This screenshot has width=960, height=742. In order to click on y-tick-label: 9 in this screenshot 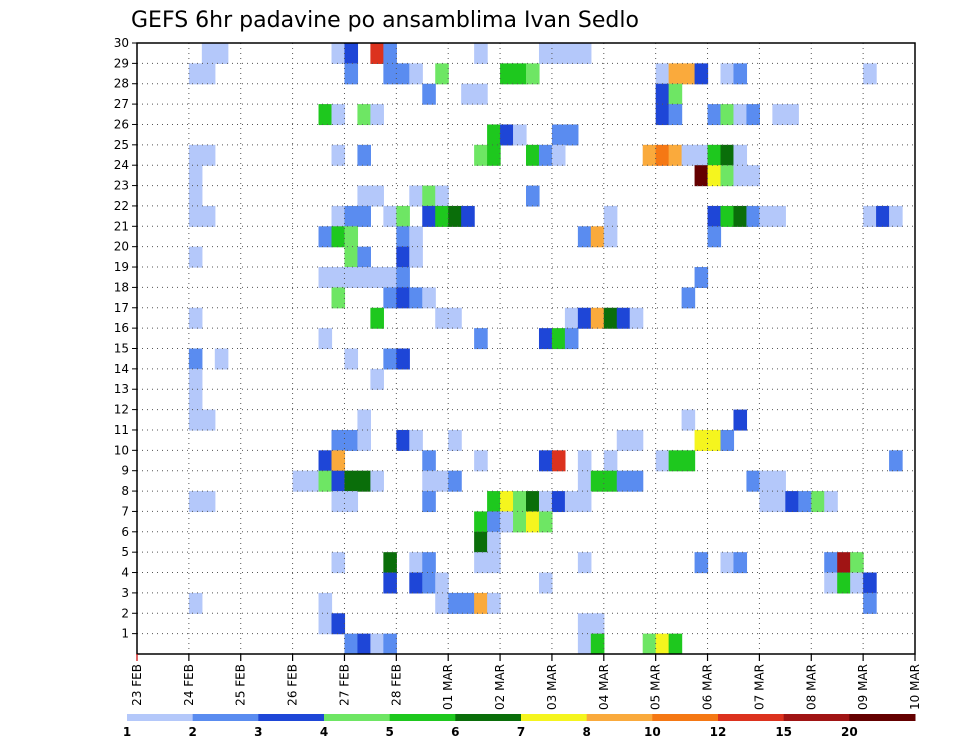, I will do `click(125, 471)`.